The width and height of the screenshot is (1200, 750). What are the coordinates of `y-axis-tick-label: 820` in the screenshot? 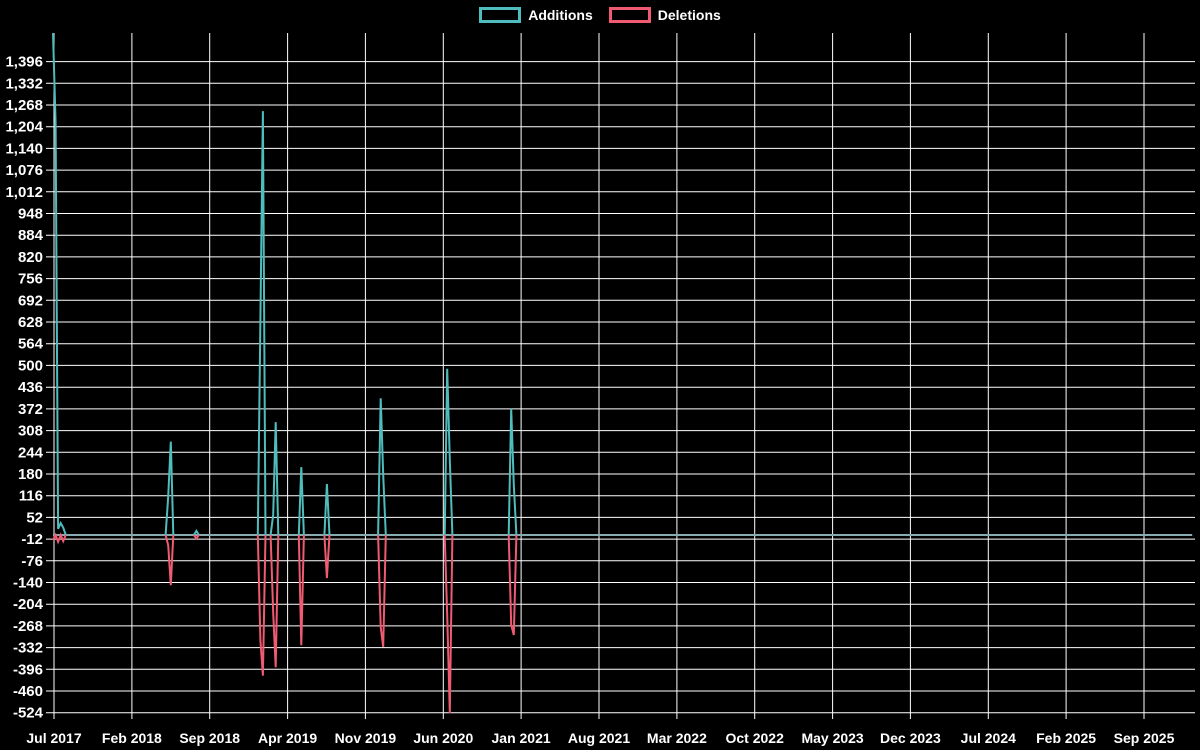 It's located at (30, 257).